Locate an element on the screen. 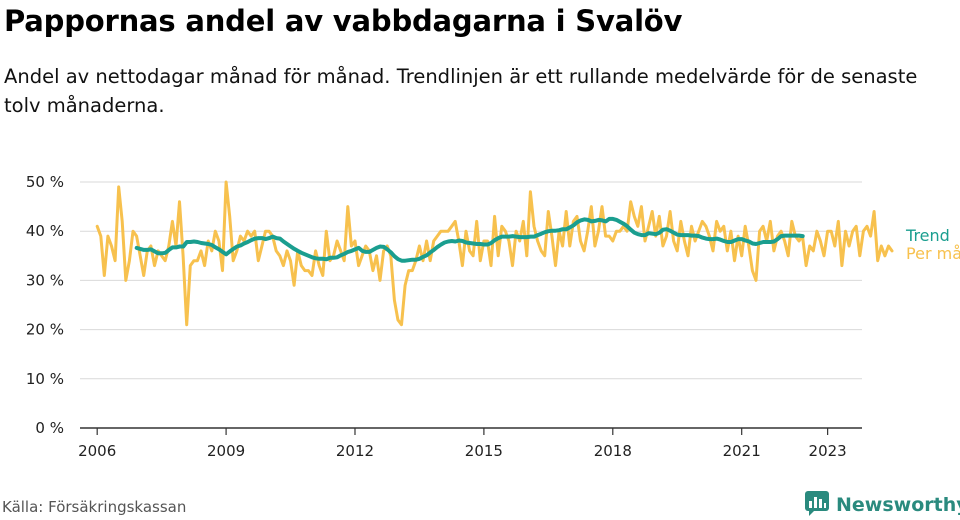 This screenshot has width=960, height=520. x-tick-label: 2018 is located at coordinates (613, 451).